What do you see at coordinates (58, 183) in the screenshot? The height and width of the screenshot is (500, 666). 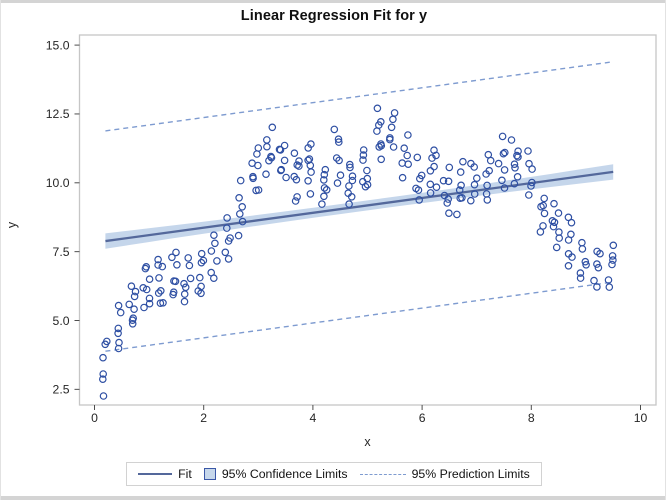 I see `y-tick-label: 10.0` at bounding box center [58, 183].